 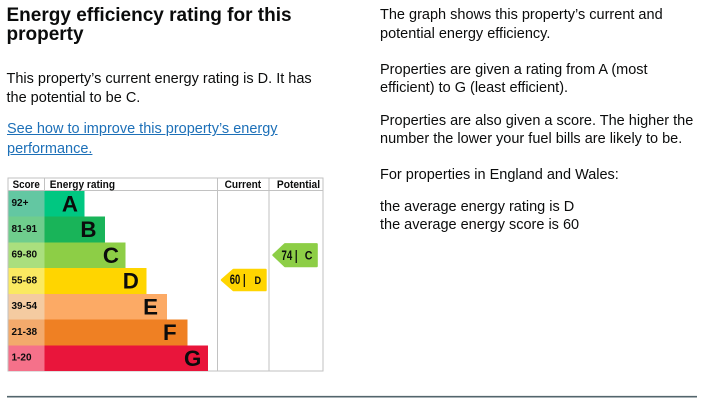 What do you see at coordinates (150, 306) in the screenshot?
I see `svg-text: E` at bounding box center [150, 306].